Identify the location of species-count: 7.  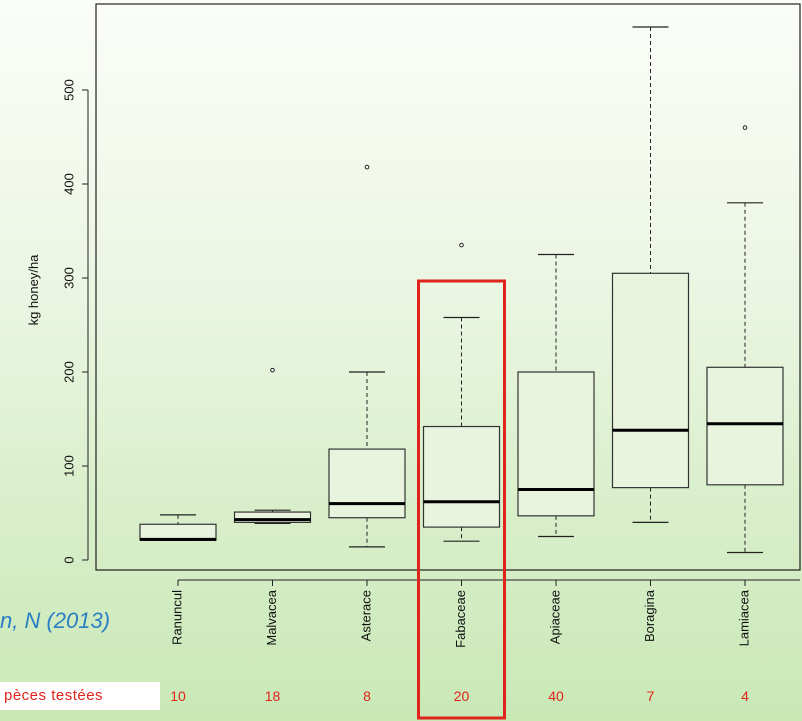
(651, 696).